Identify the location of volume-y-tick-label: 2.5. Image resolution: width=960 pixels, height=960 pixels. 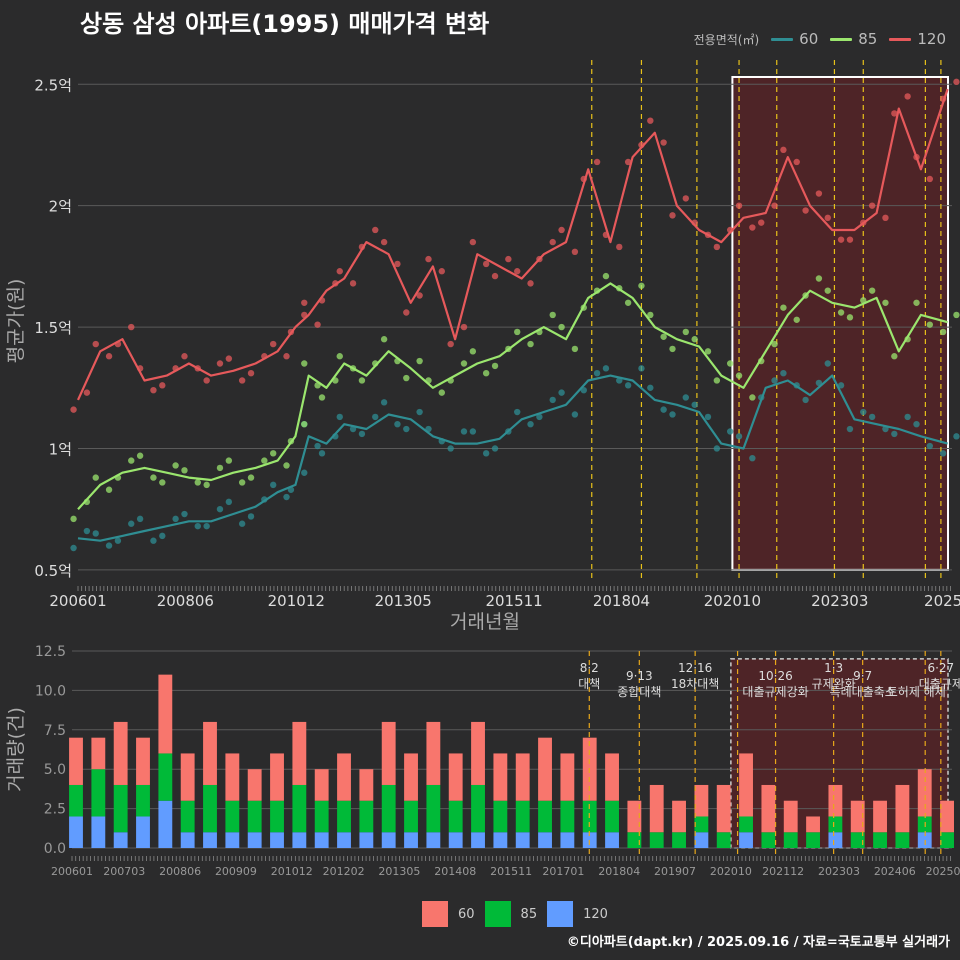
(55, 810).